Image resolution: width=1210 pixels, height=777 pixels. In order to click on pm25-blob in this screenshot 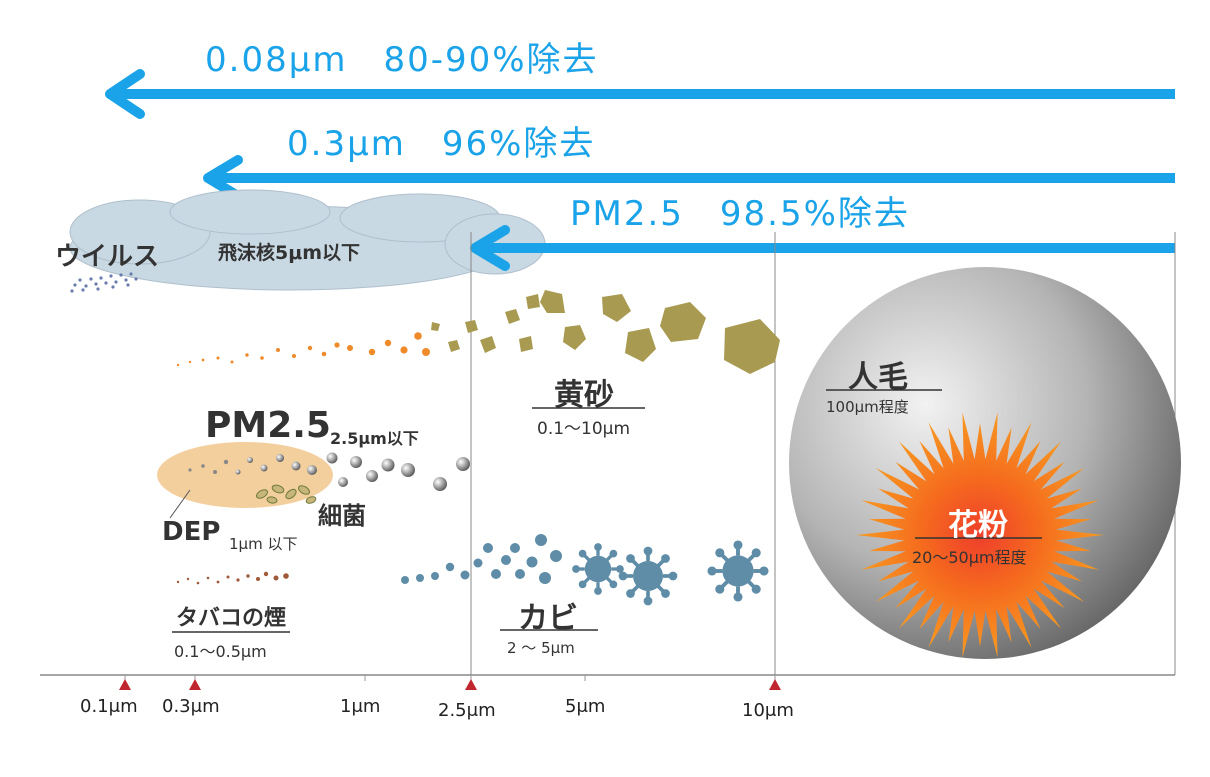, I will do `click(245, 475)`.